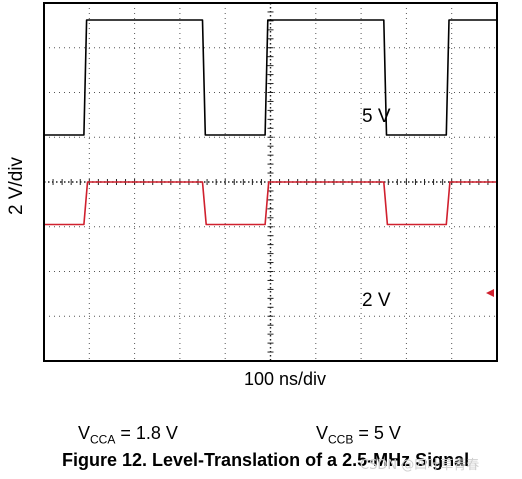 The width and height of the screenshot is (522, 479). Describe the element at coordinates (420, 465) in the screenshot. I see `watermark: CSDN @四叶草青春` at that location.